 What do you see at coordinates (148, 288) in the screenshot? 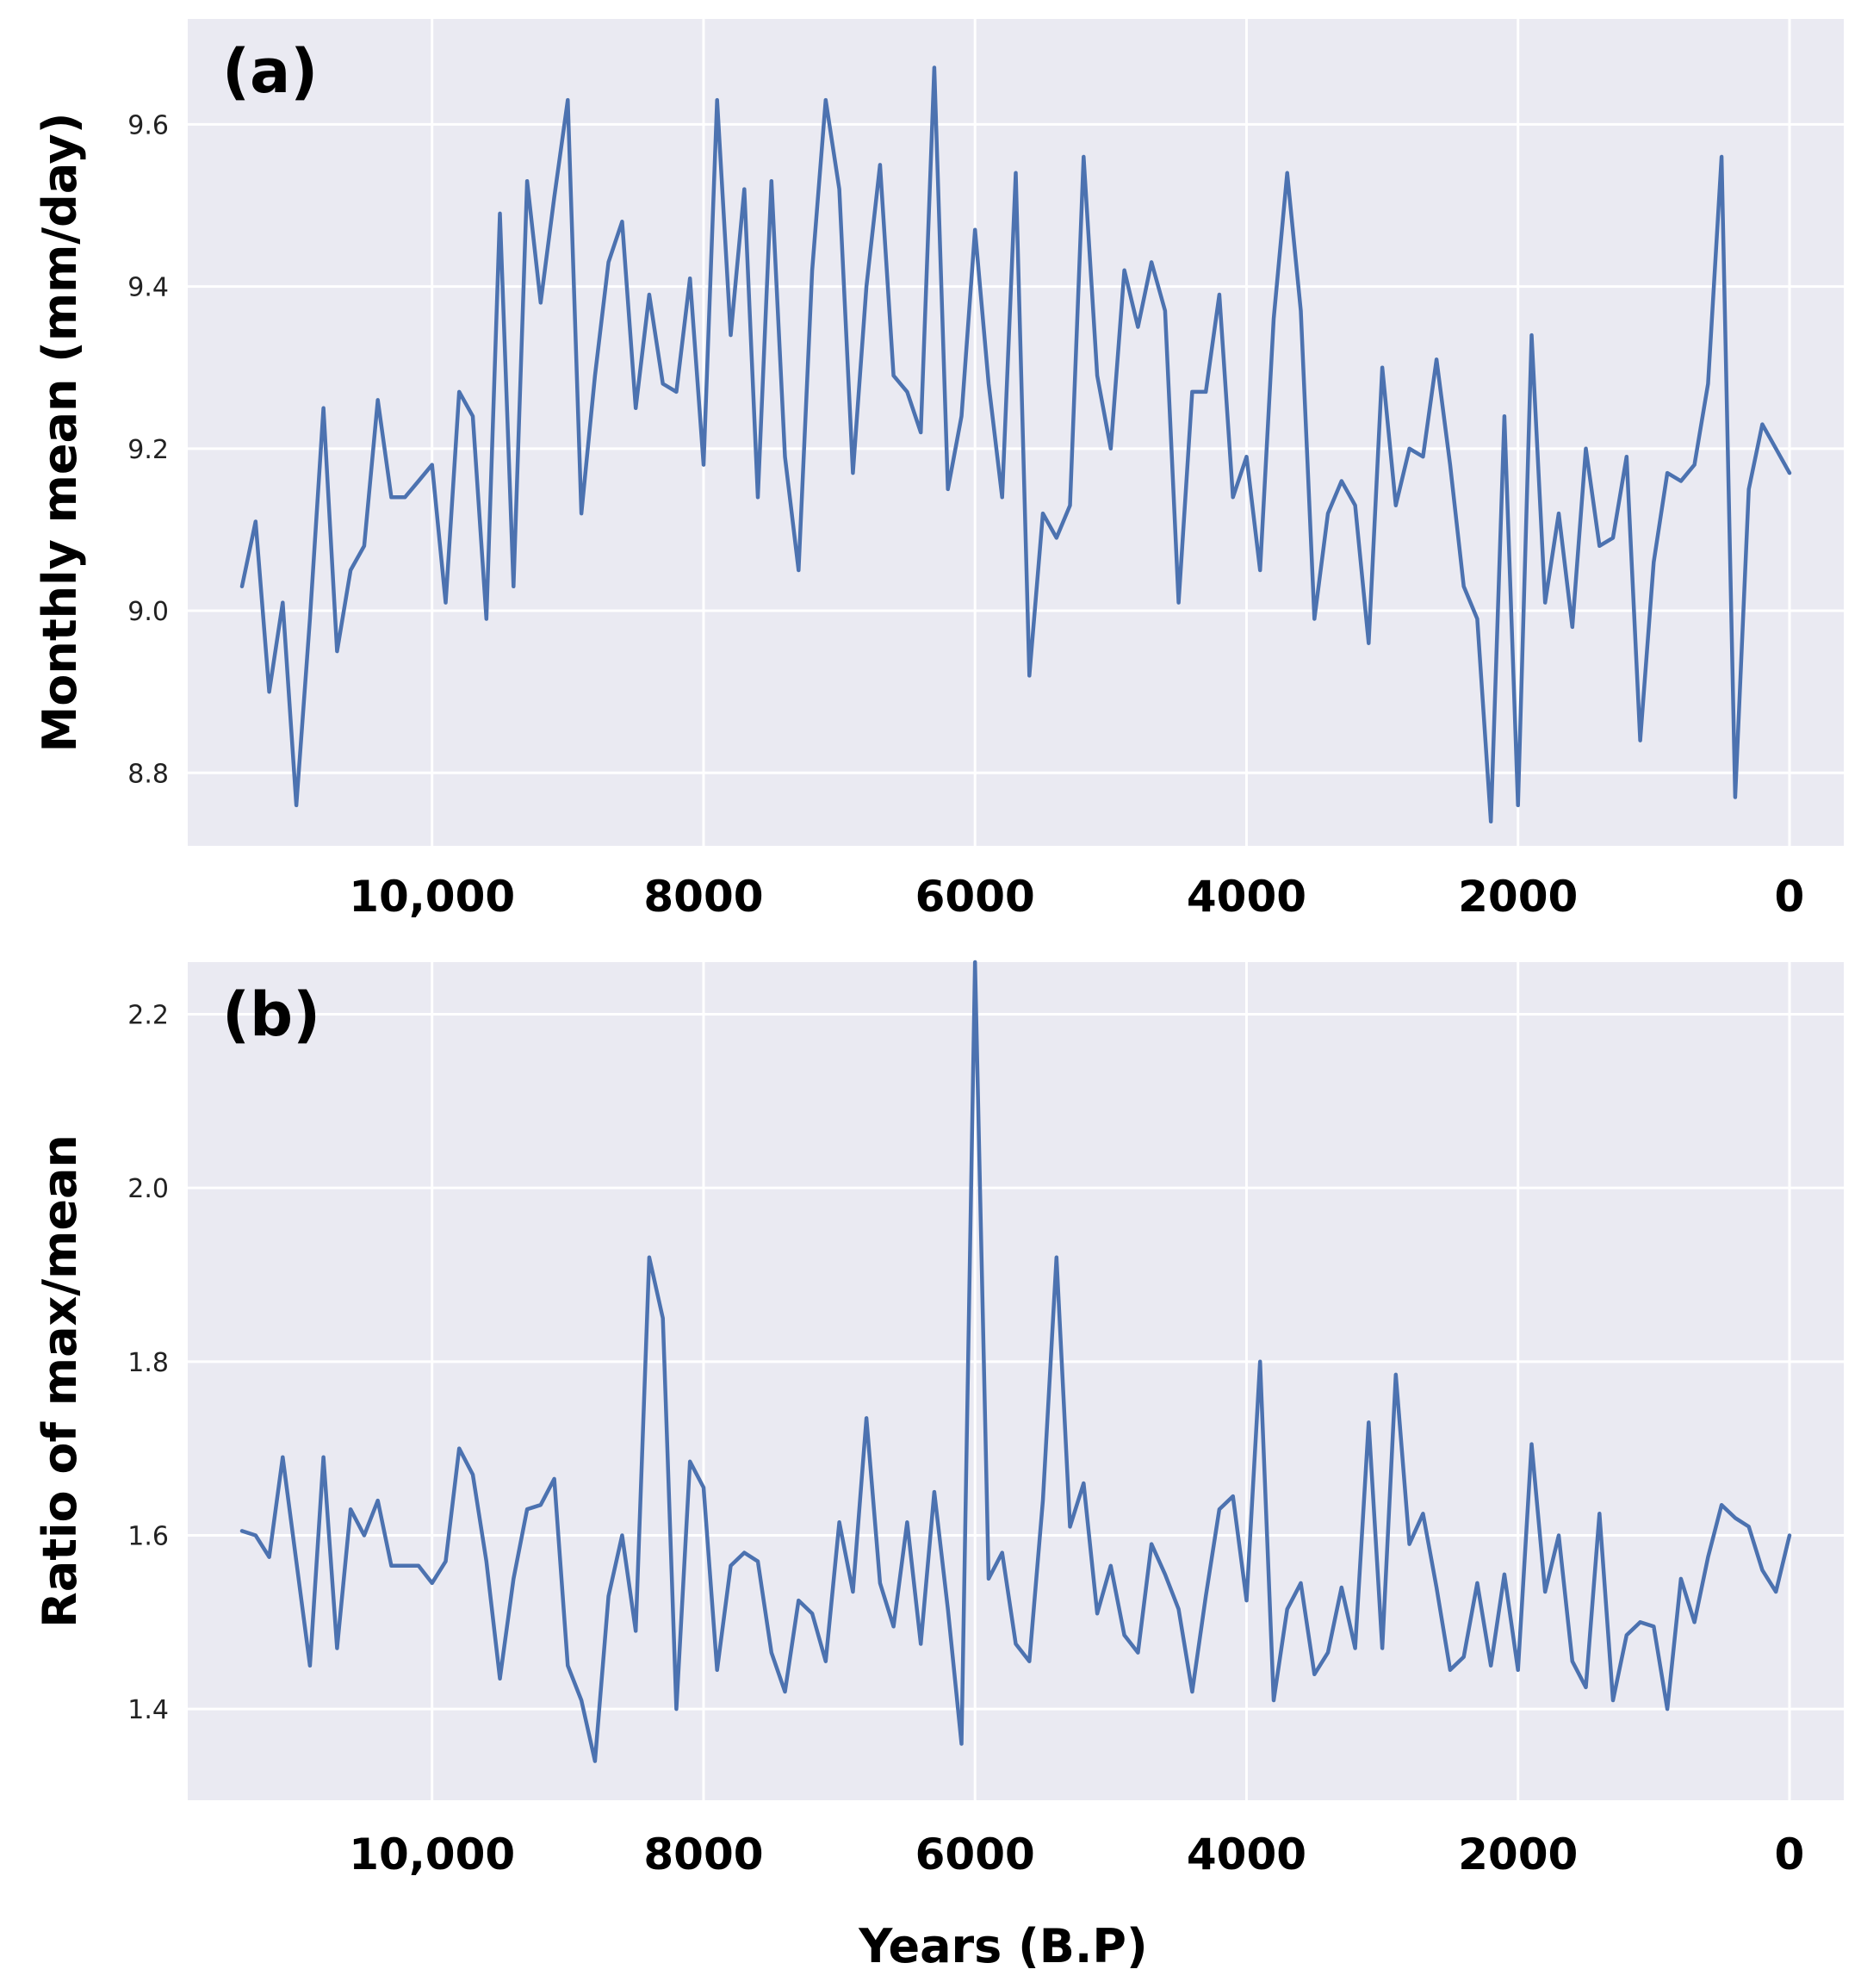
I see `y-tick-label: 9.4` at bounding box center [148, 288].